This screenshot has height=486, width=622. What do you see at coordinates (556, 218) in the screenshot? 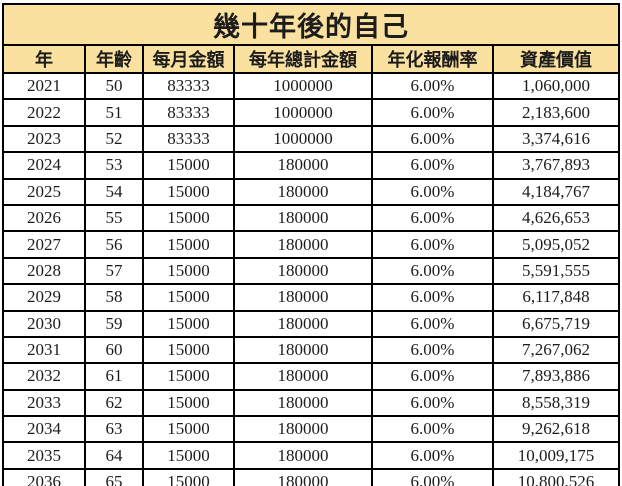
I see `cell-asset-value: 4,626,653` at bounding box center [556, 218].